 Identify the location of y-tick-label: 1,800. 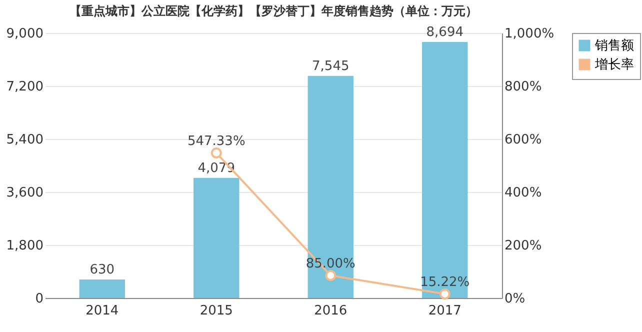
(25, 246).